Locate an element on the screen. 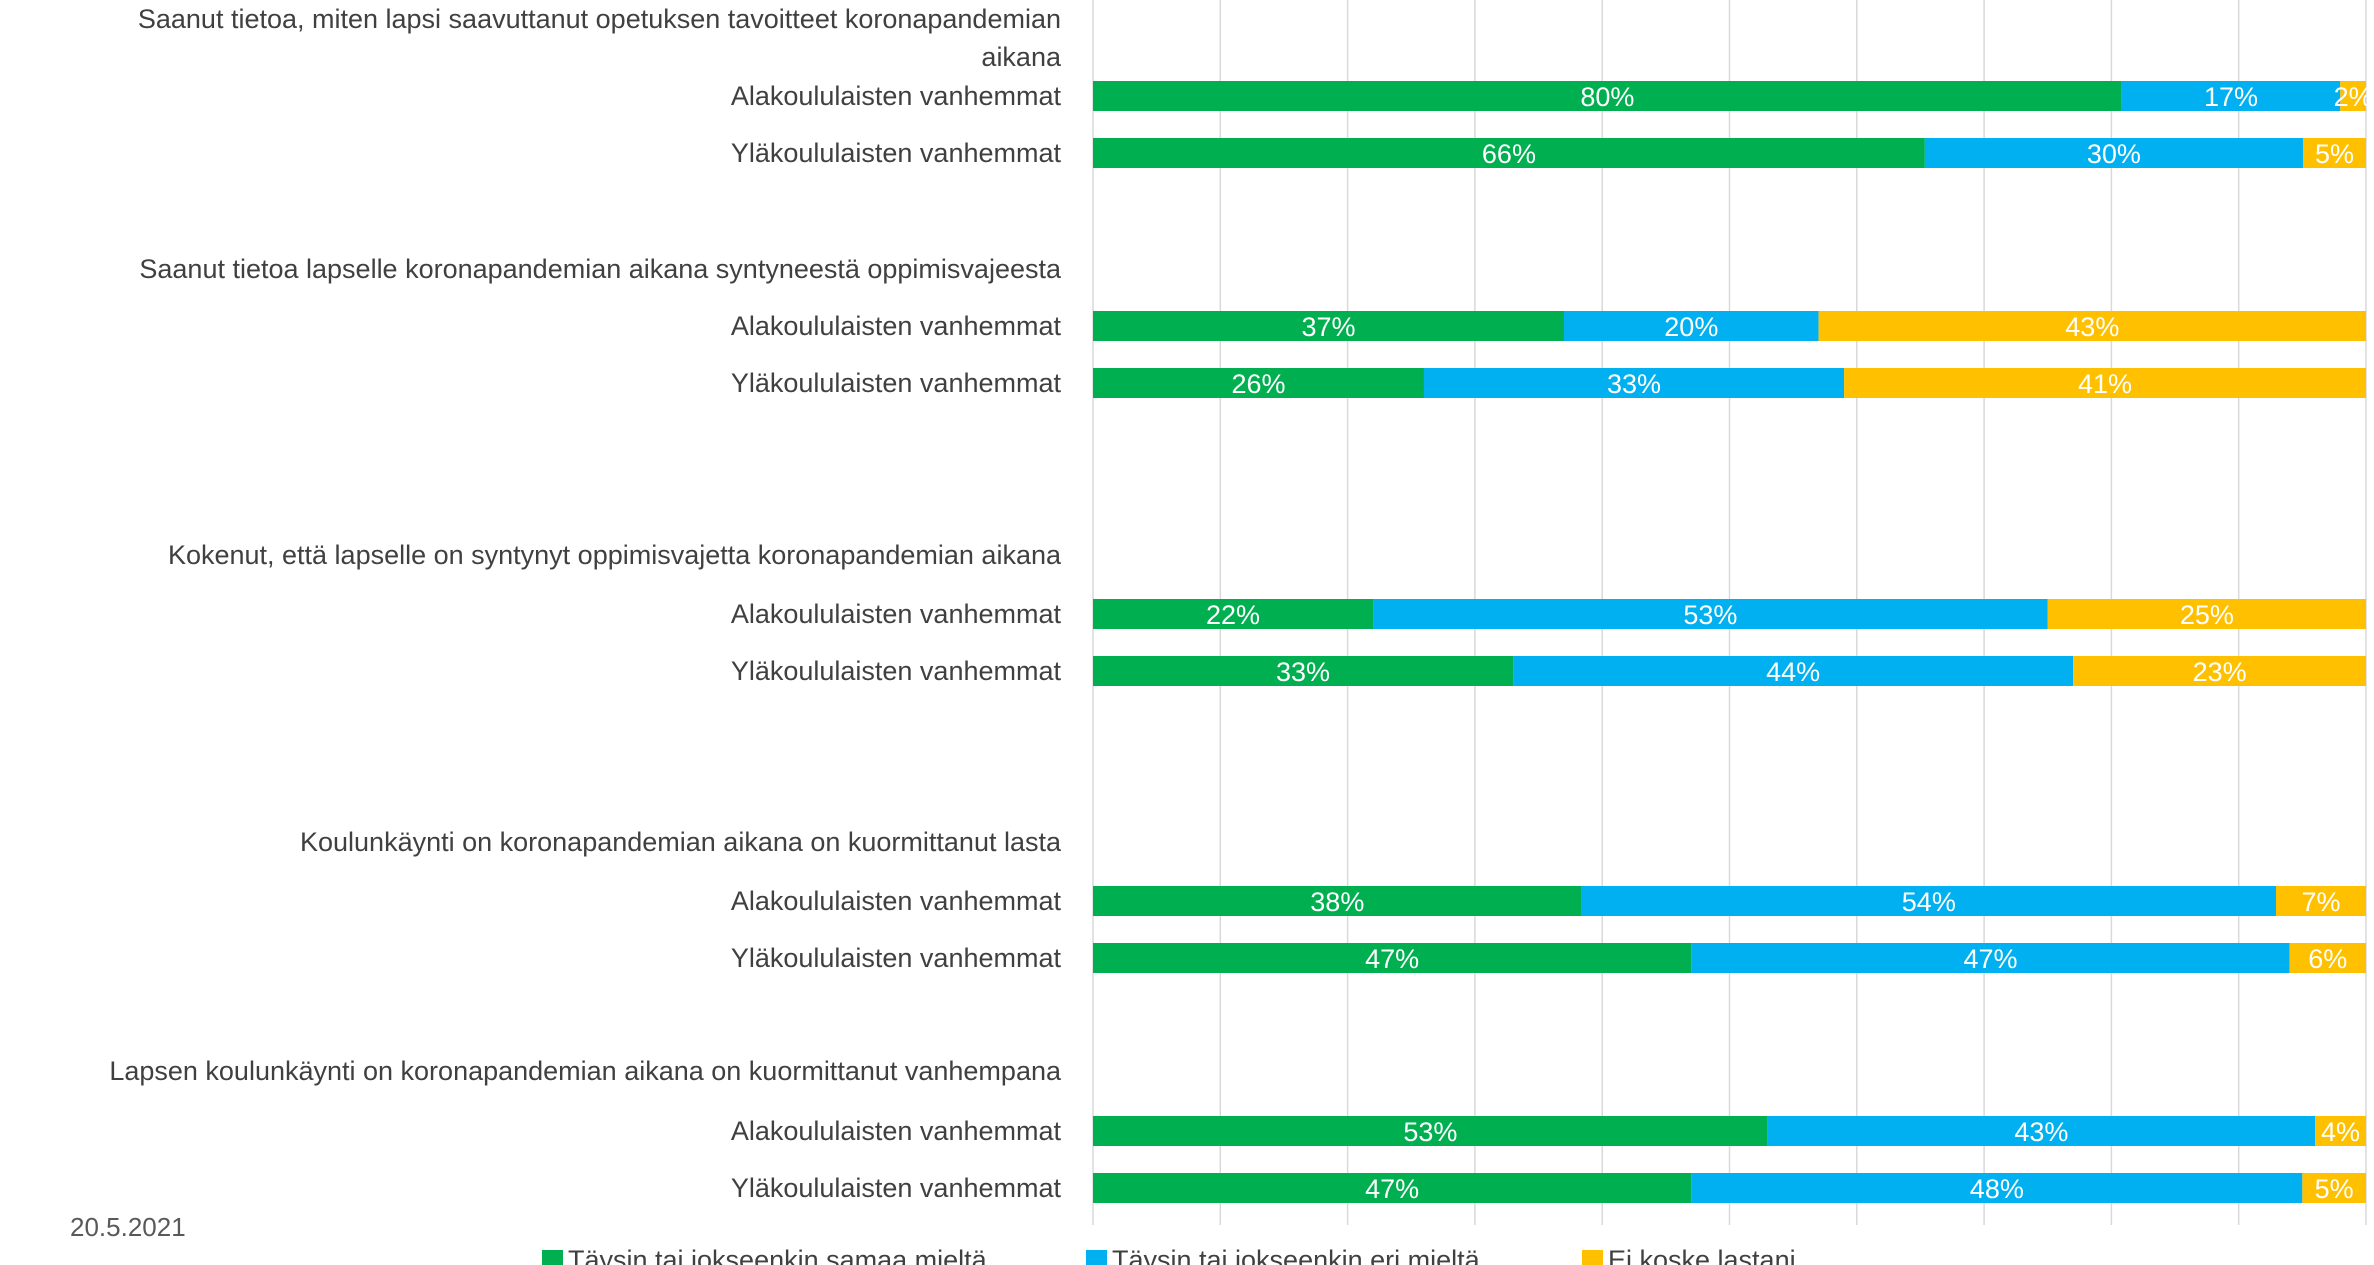  legend-label: Täysin tai jokseenkin samaa mieltä is located at coordinates (778, 1255).